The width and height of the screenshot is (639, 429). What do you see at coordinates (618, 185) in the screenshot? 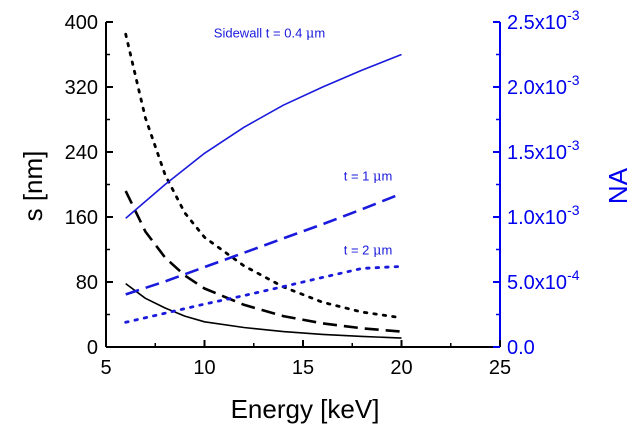
I see `y-axis-right-title: NA` at bounding box center [618, 185].